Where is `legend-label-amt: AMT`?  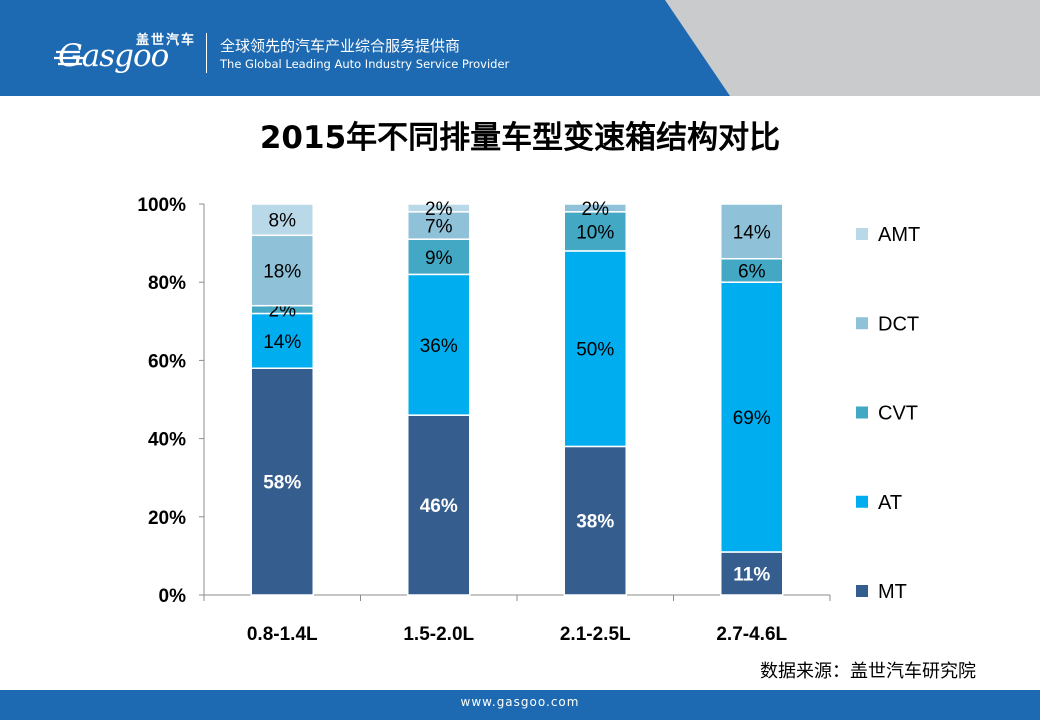
legend-label-amt: AMT is located at coordinates (899, 235).